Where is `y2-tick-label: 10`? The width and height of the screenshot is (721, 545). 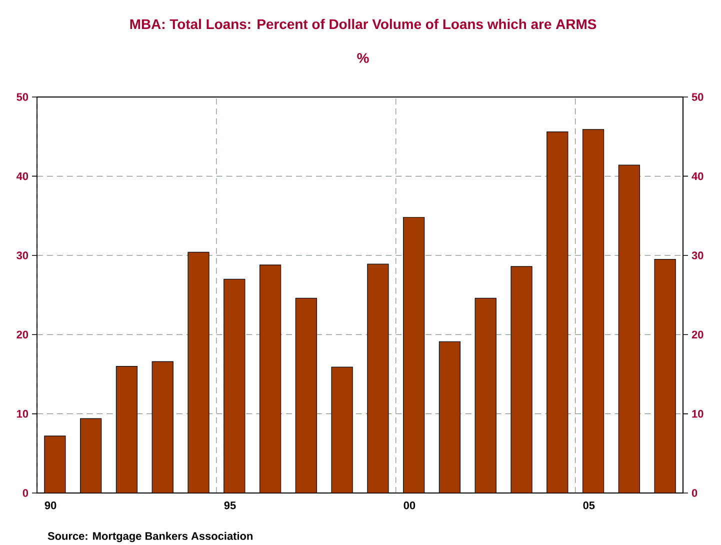 y2-tick-label: 10 is located at coordinates (698, 414).